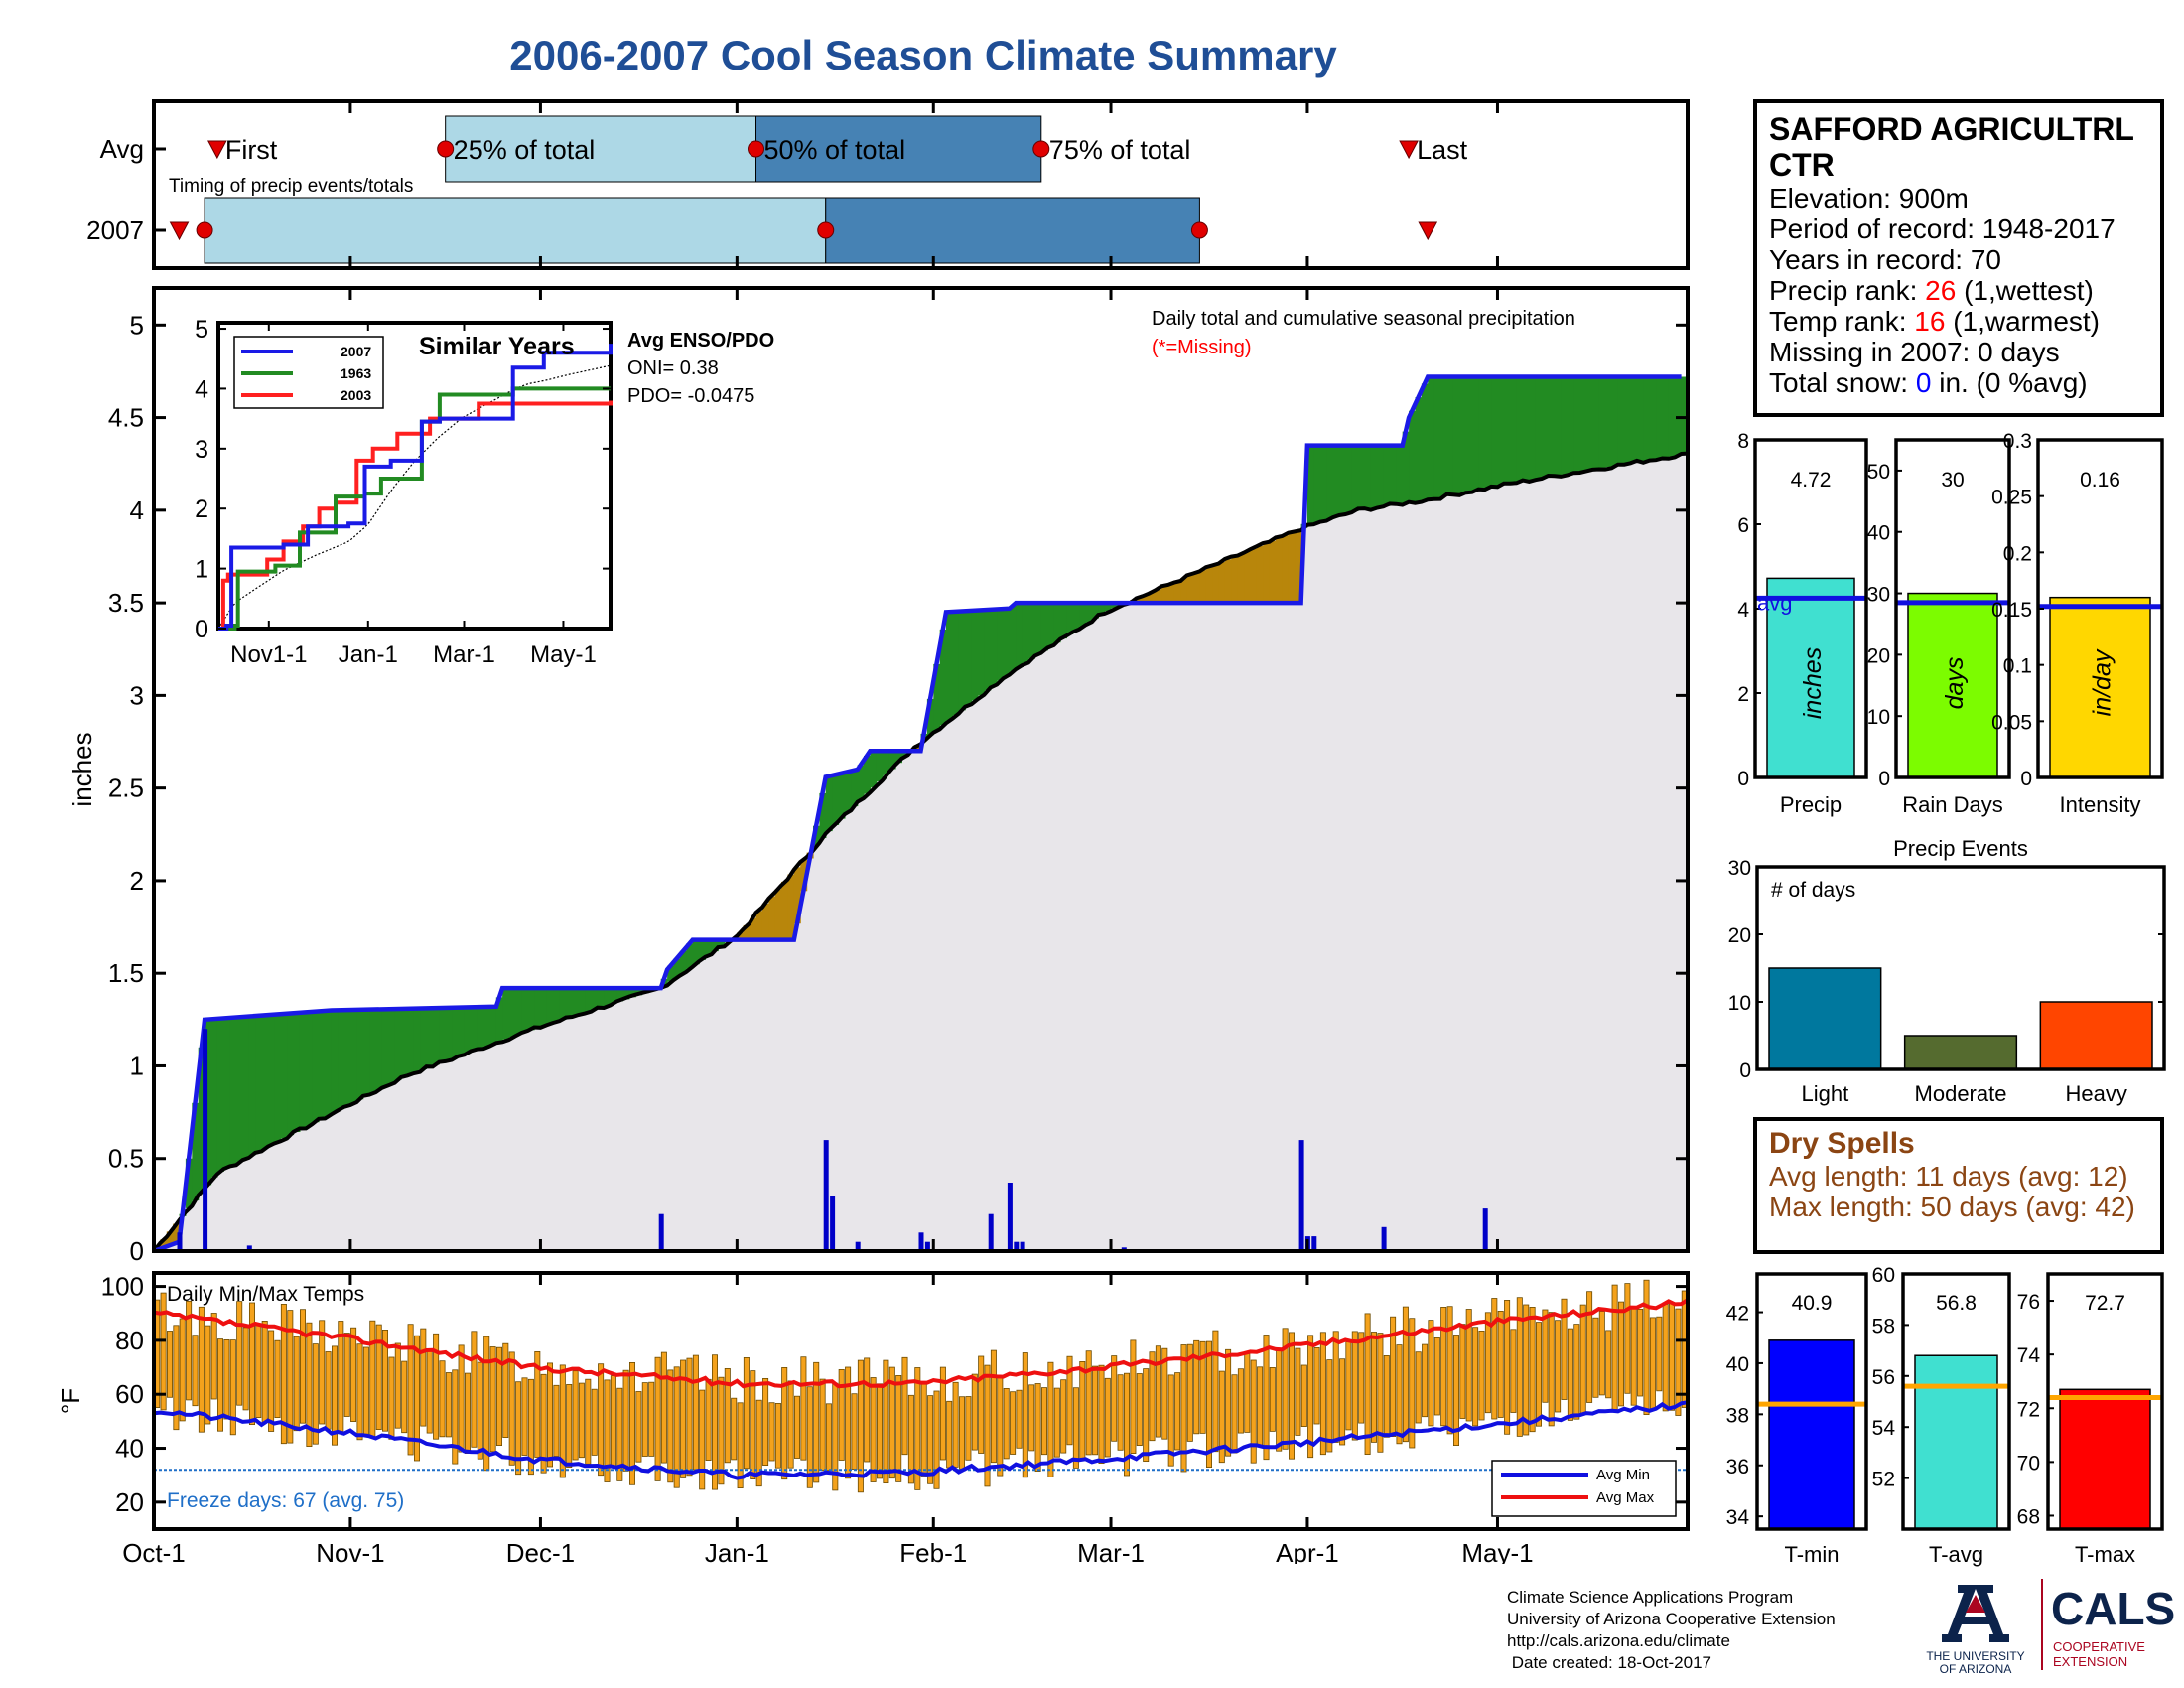  Describe the element at coordinates (1960, 848) in the screenshot. I see `events-title: Precip Events` at that location.